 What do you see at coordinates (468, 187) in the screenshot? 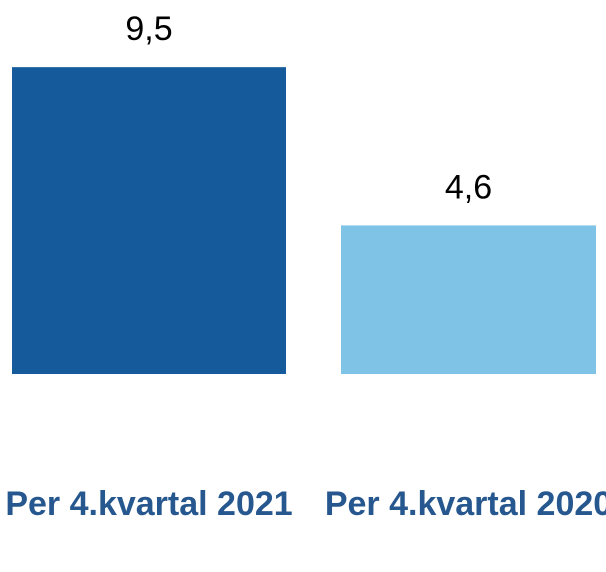
I see `value-label: 4,6` at bounding box center [468, 187].